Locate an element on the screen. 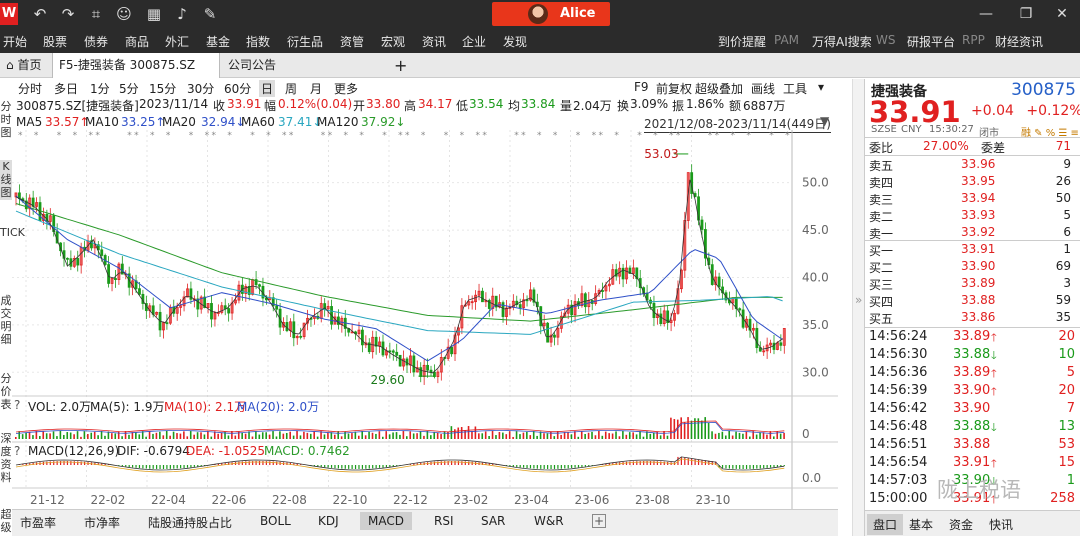 This screenshot has width=1080, height=536. side-trade-detail: 成交明细 is located at coordinates (6, 320).